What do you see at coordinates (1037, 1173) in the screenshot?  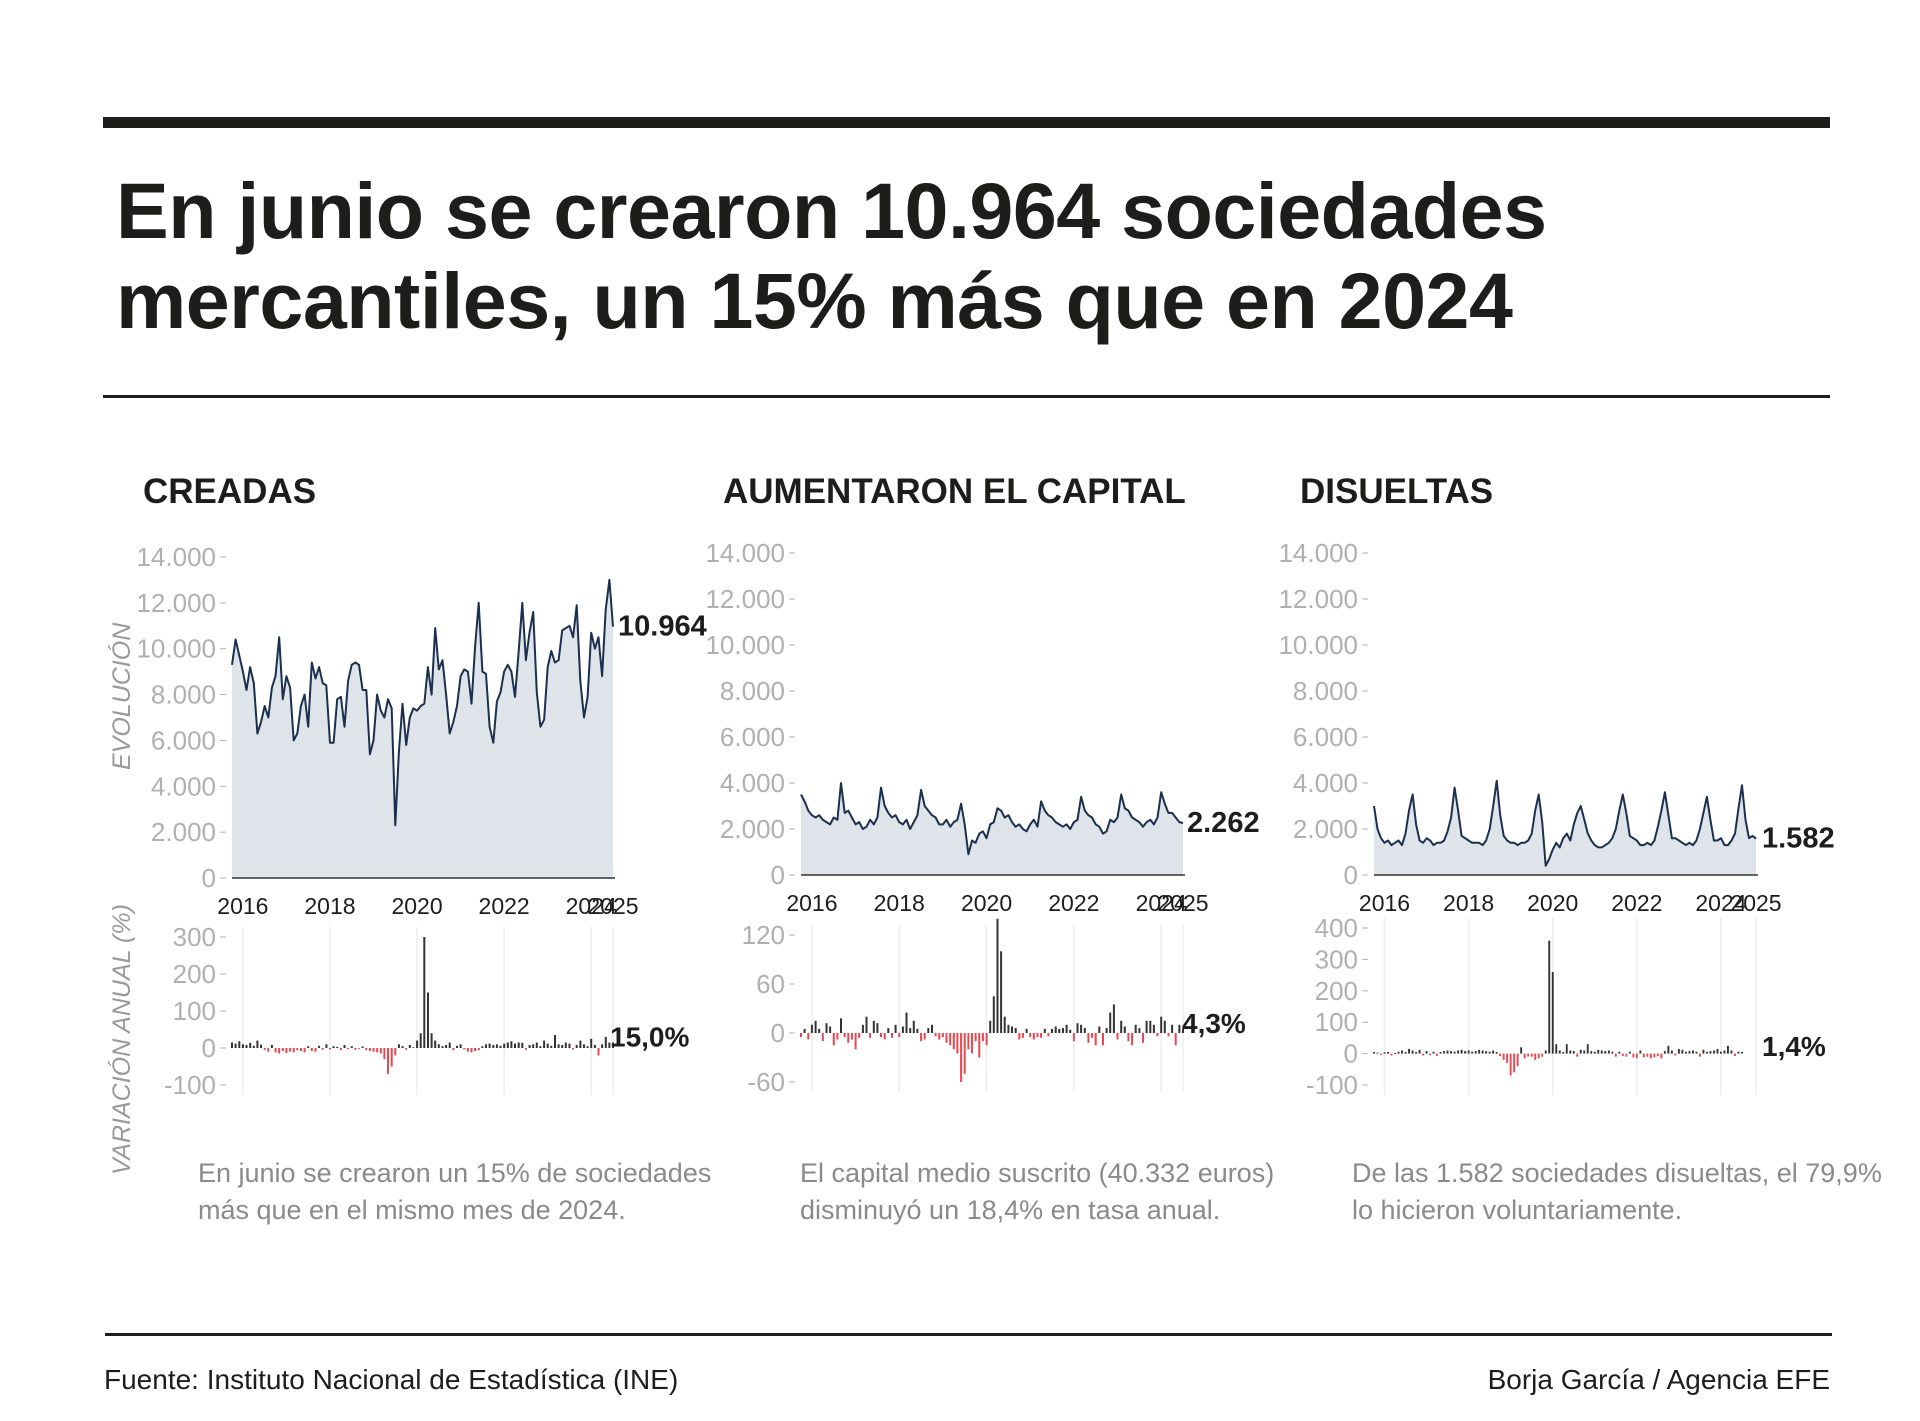 I see `note-capital-line1: El capital medio suscrito (40.332 euros)` at bounding box center [1037, 1173].